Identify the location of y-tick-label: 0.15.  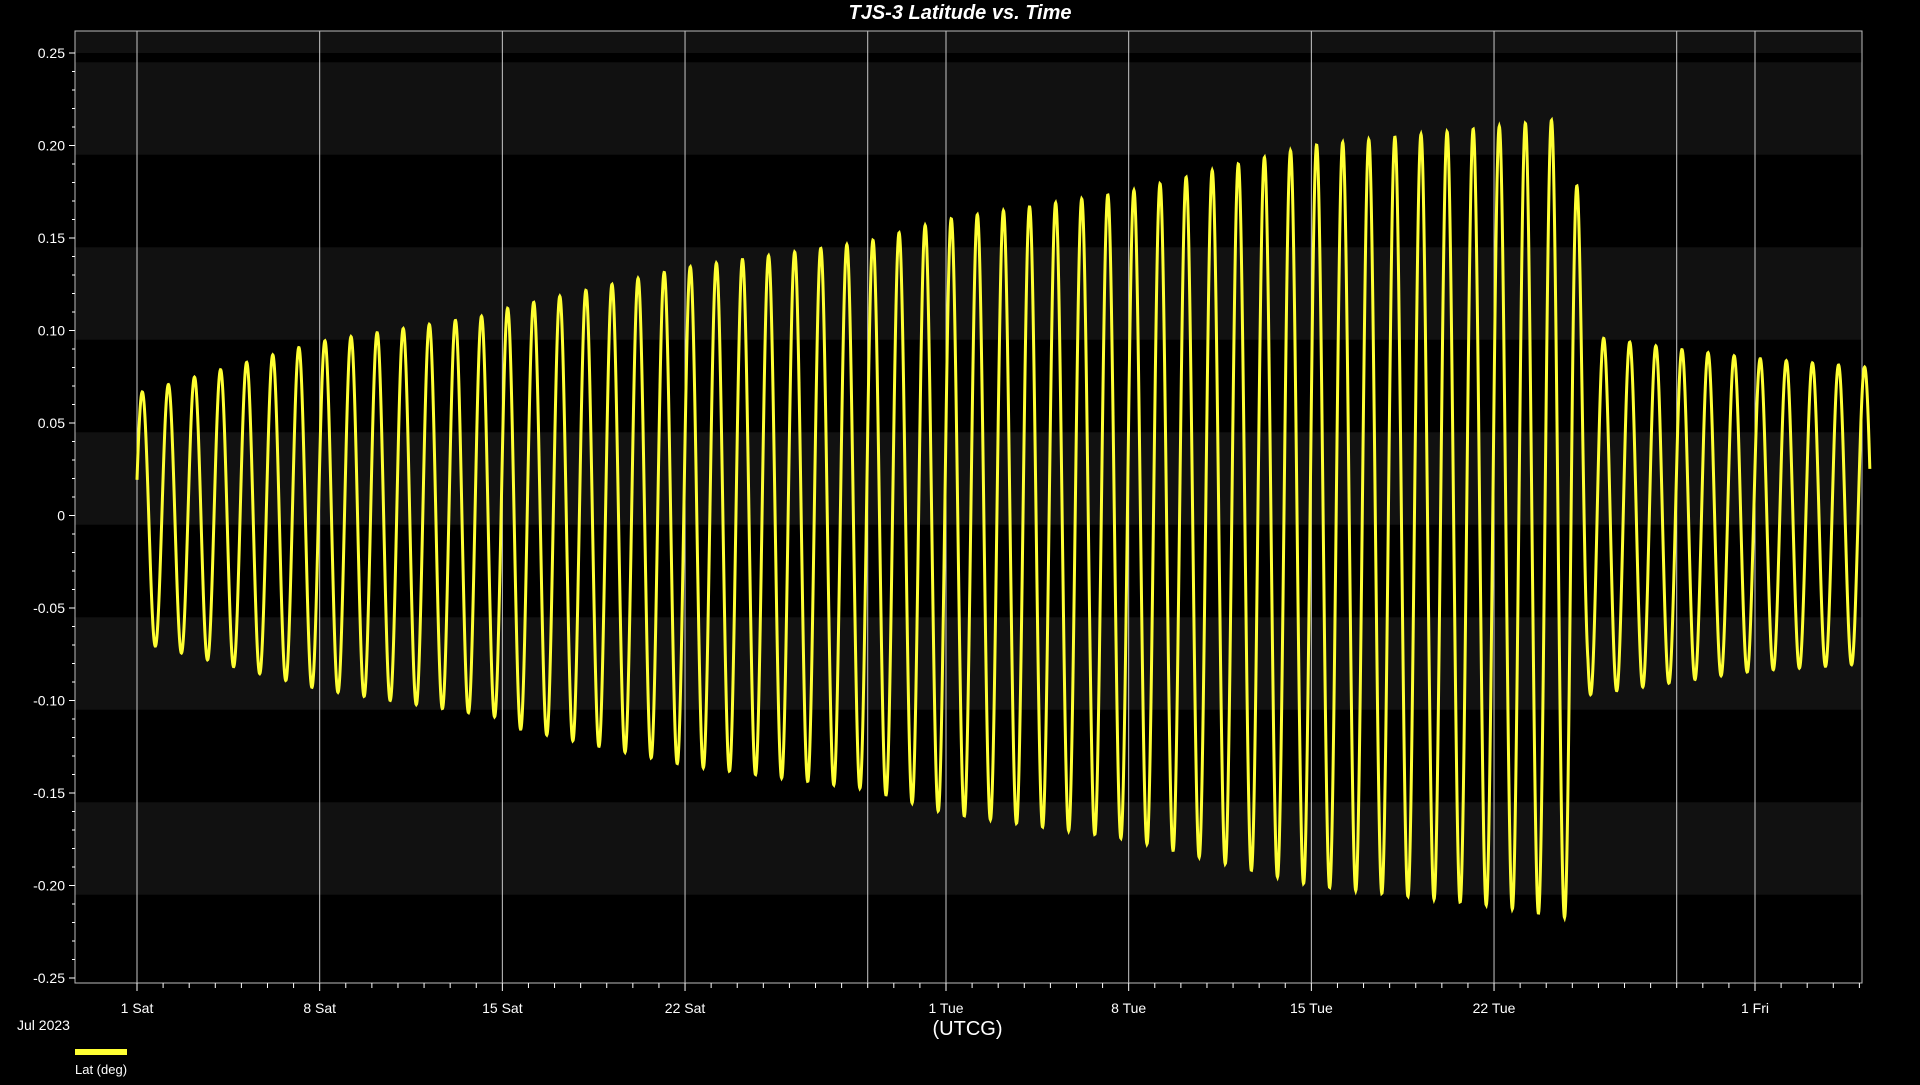
(51, 238).